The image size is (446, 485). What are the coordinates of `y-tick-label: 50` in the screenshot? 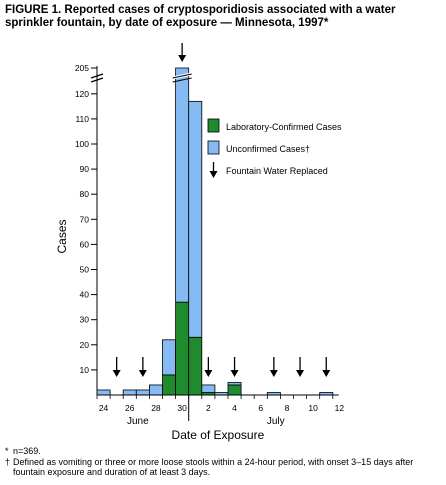 It's located at (85, 270).